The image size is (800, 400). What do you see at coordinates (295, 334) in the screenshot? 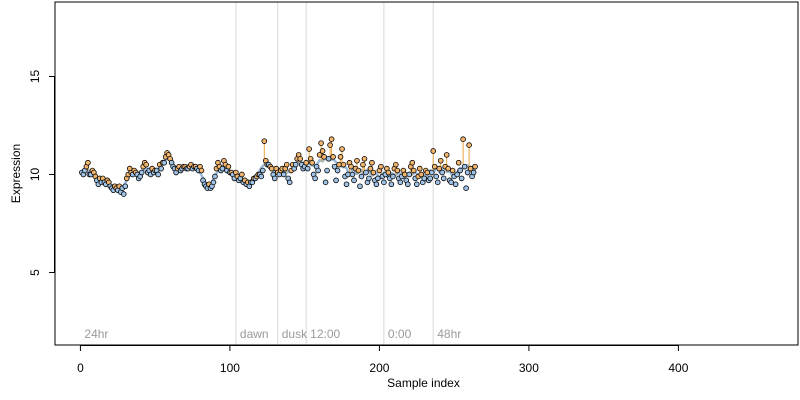
I see `region-label: dusk` at bounding box center [295, 334].